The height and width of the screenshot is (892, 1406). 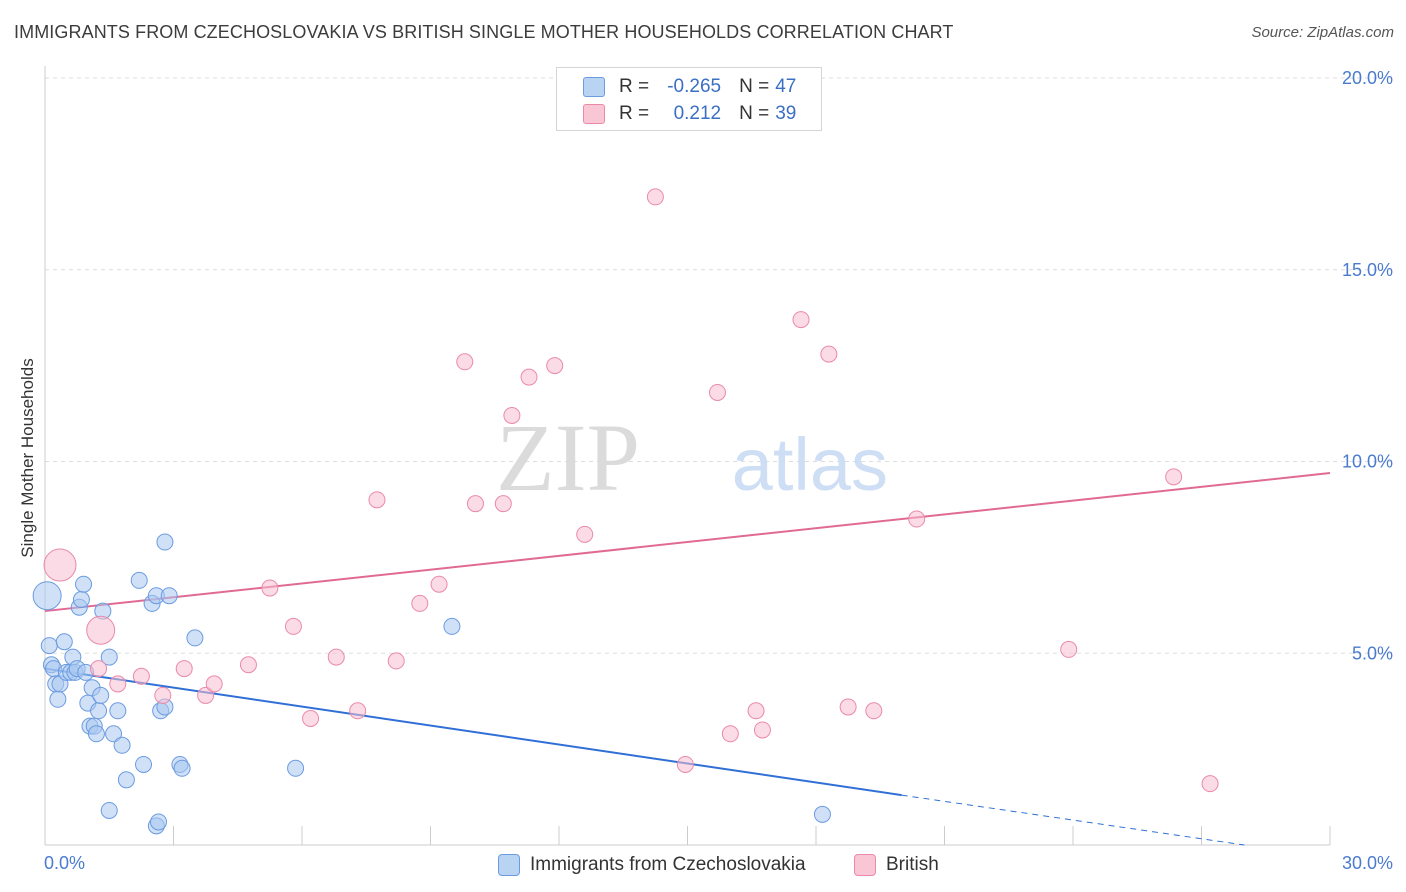 I want to click on x-tick-label: 30.0%, so click(x=1367, y=863).